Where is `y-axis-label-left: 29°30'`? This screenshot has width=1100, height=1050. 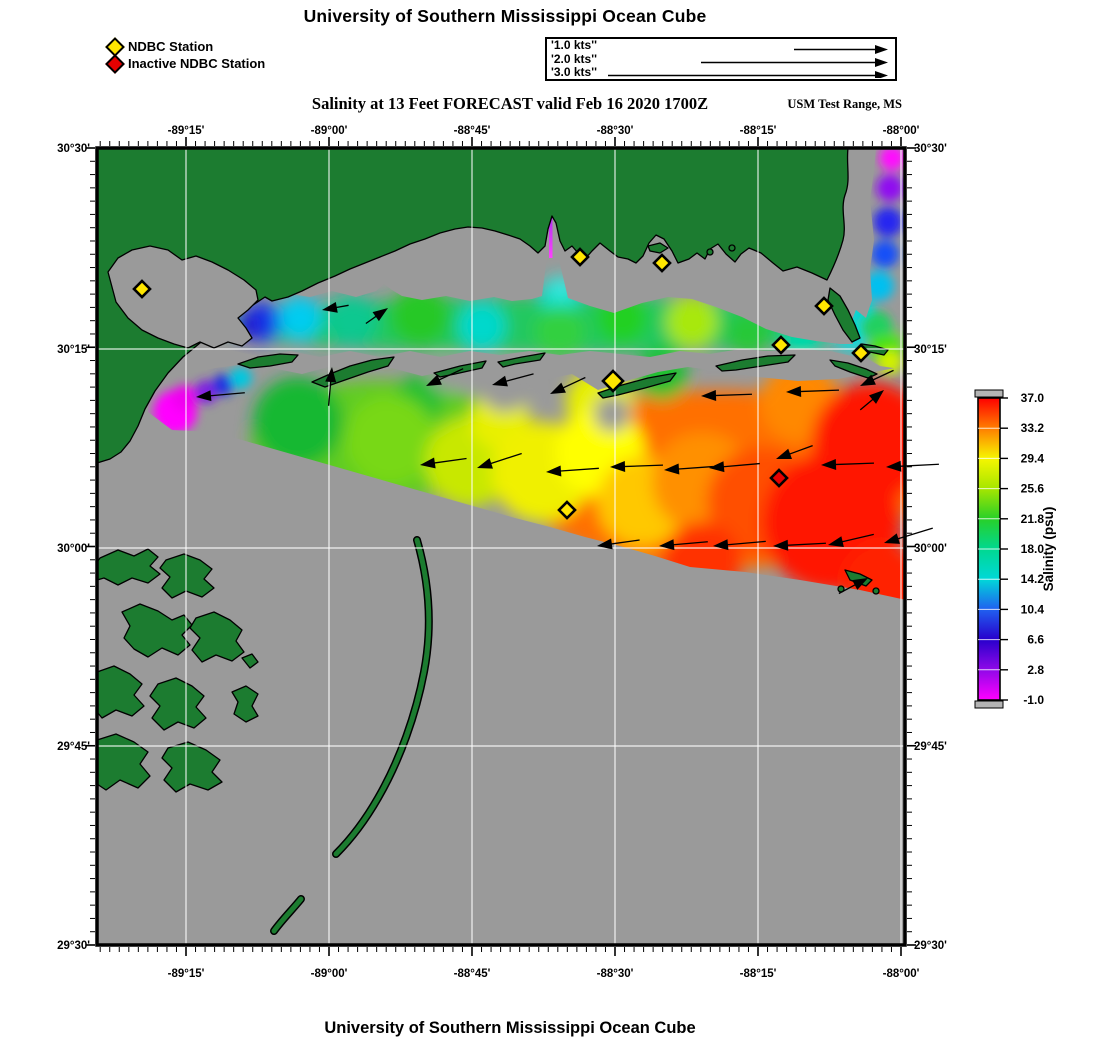 y-axis-label-left: 29°30' is located at coordinates (73, 946).